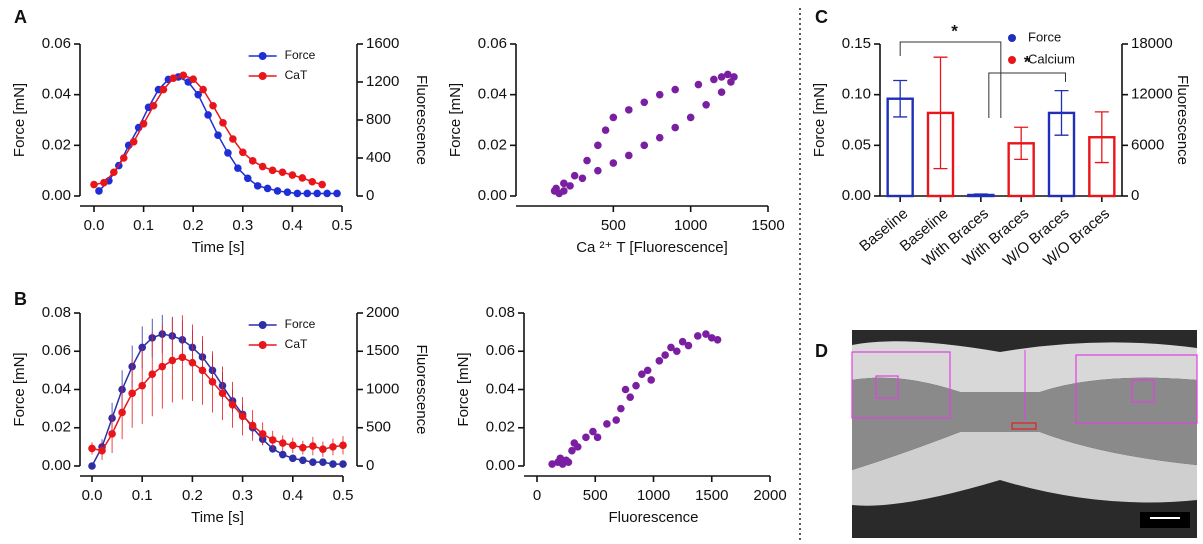  What do you see at coordinates (208, 130) in the screenshot?
I see `series-line` at bounding box center [208, 130].